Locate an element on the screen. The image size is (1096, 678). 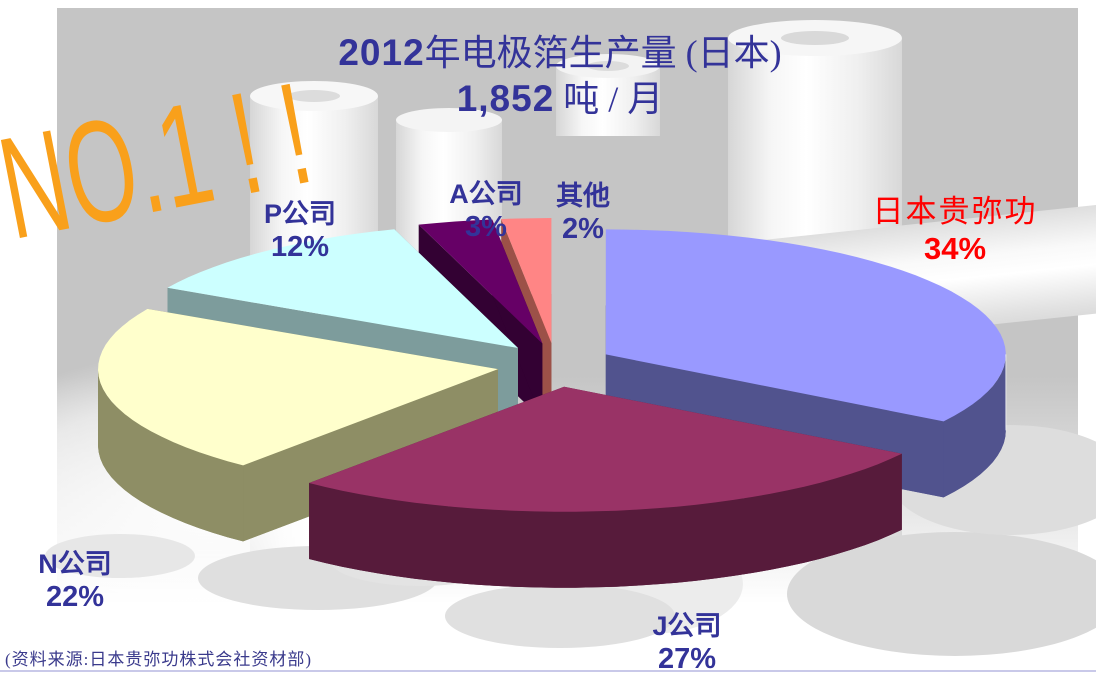
slice-name: 日本贵弥功 is located at coordinates (955, 211).